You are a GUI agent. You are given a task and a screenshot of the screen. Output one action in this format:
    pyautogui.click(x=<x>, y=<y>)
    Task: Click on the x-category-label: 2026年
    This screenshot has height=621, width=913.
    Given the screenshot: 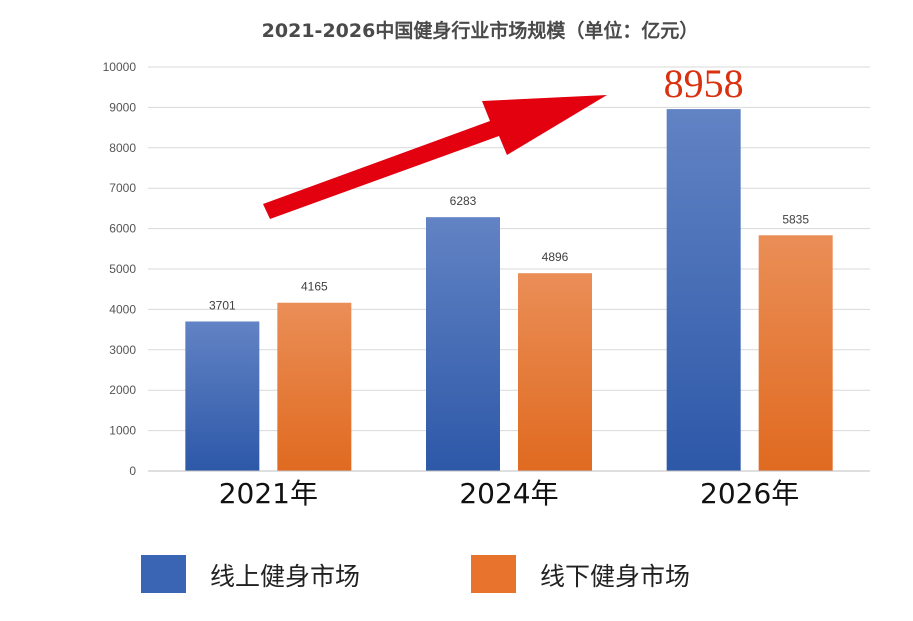 What is the action you would take?
    pyautogui.click(x=749, y=493)
    